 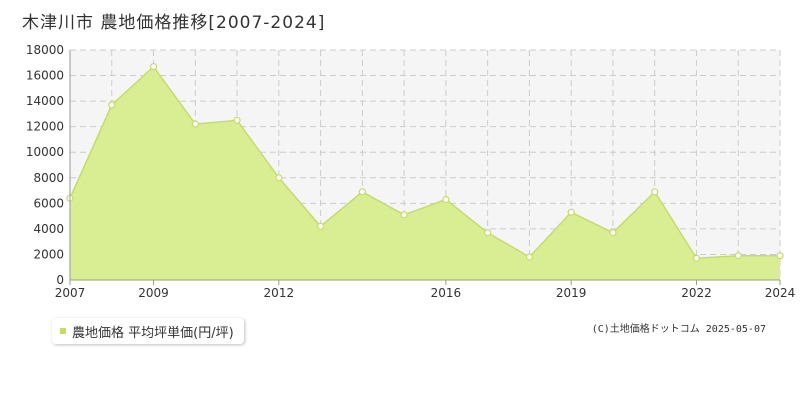 What do you see at coordinates (45, 127) in the screenshot?
I see `y-tick-label: 12000` at bounding box center [45, 127].